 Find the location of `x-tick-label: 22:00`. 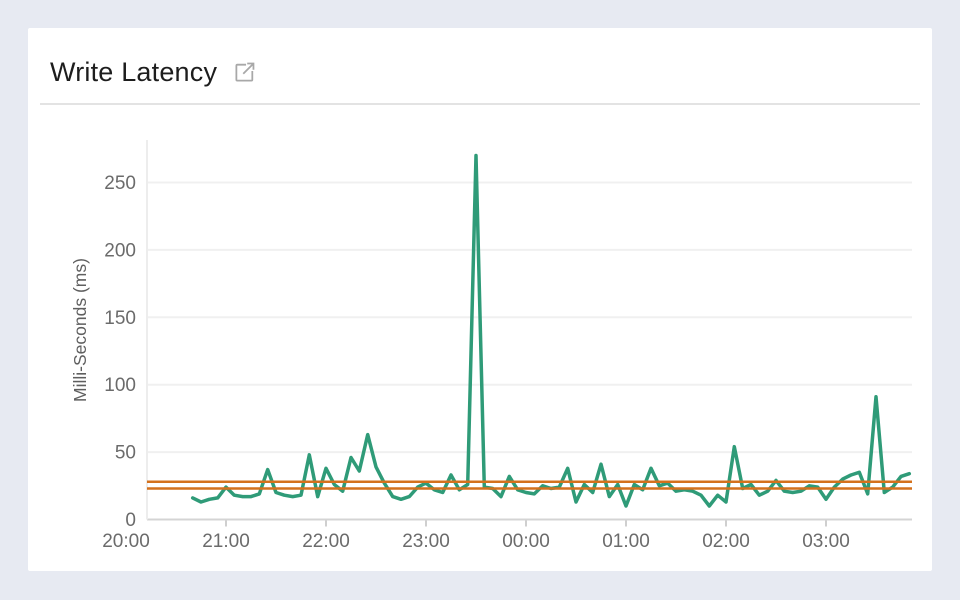

x-tick-label: 22:00 is located at coordinates (326, 541).